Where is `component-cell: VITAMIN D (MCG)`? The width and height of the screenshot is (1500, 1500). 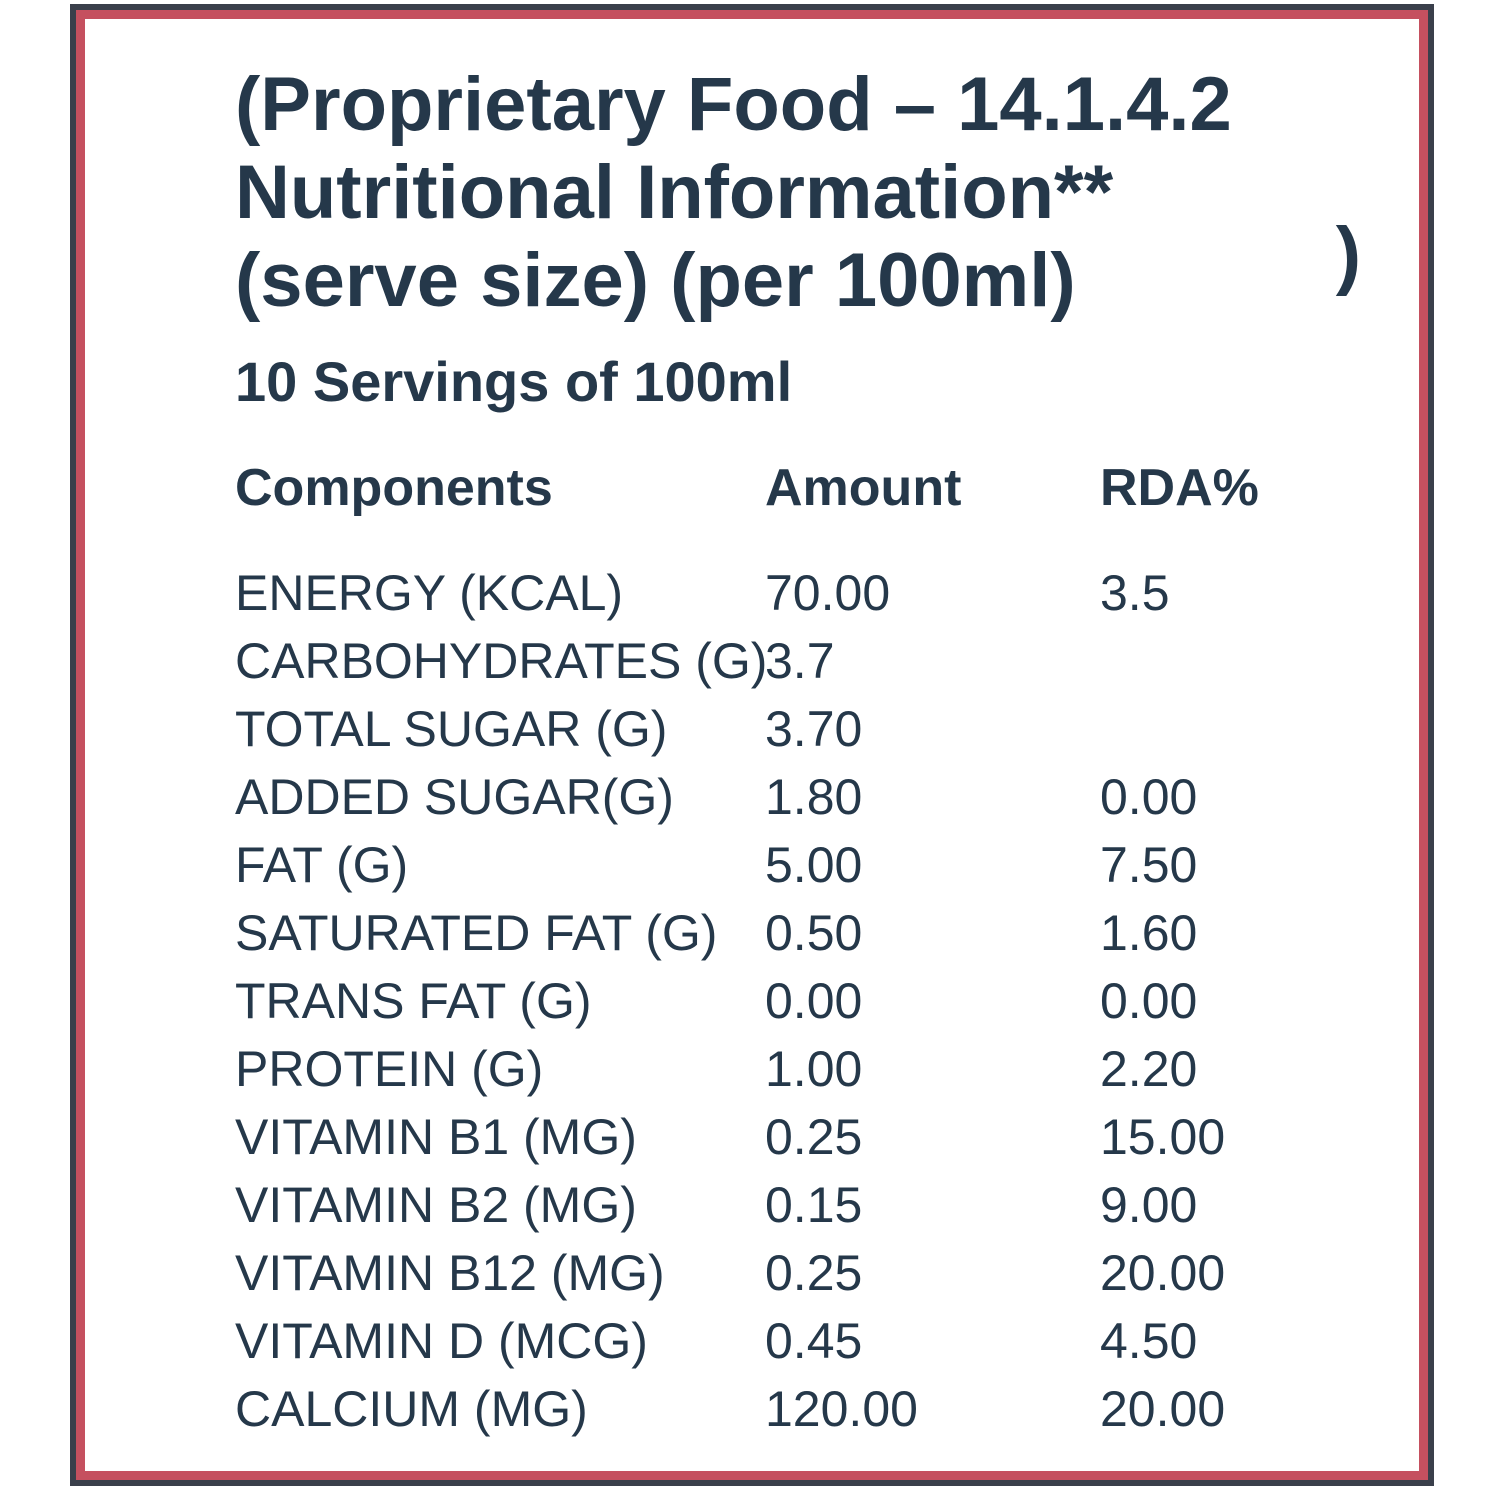 component-cell: VITAMIN D (MCG) is located at coordinates (441, 1341).